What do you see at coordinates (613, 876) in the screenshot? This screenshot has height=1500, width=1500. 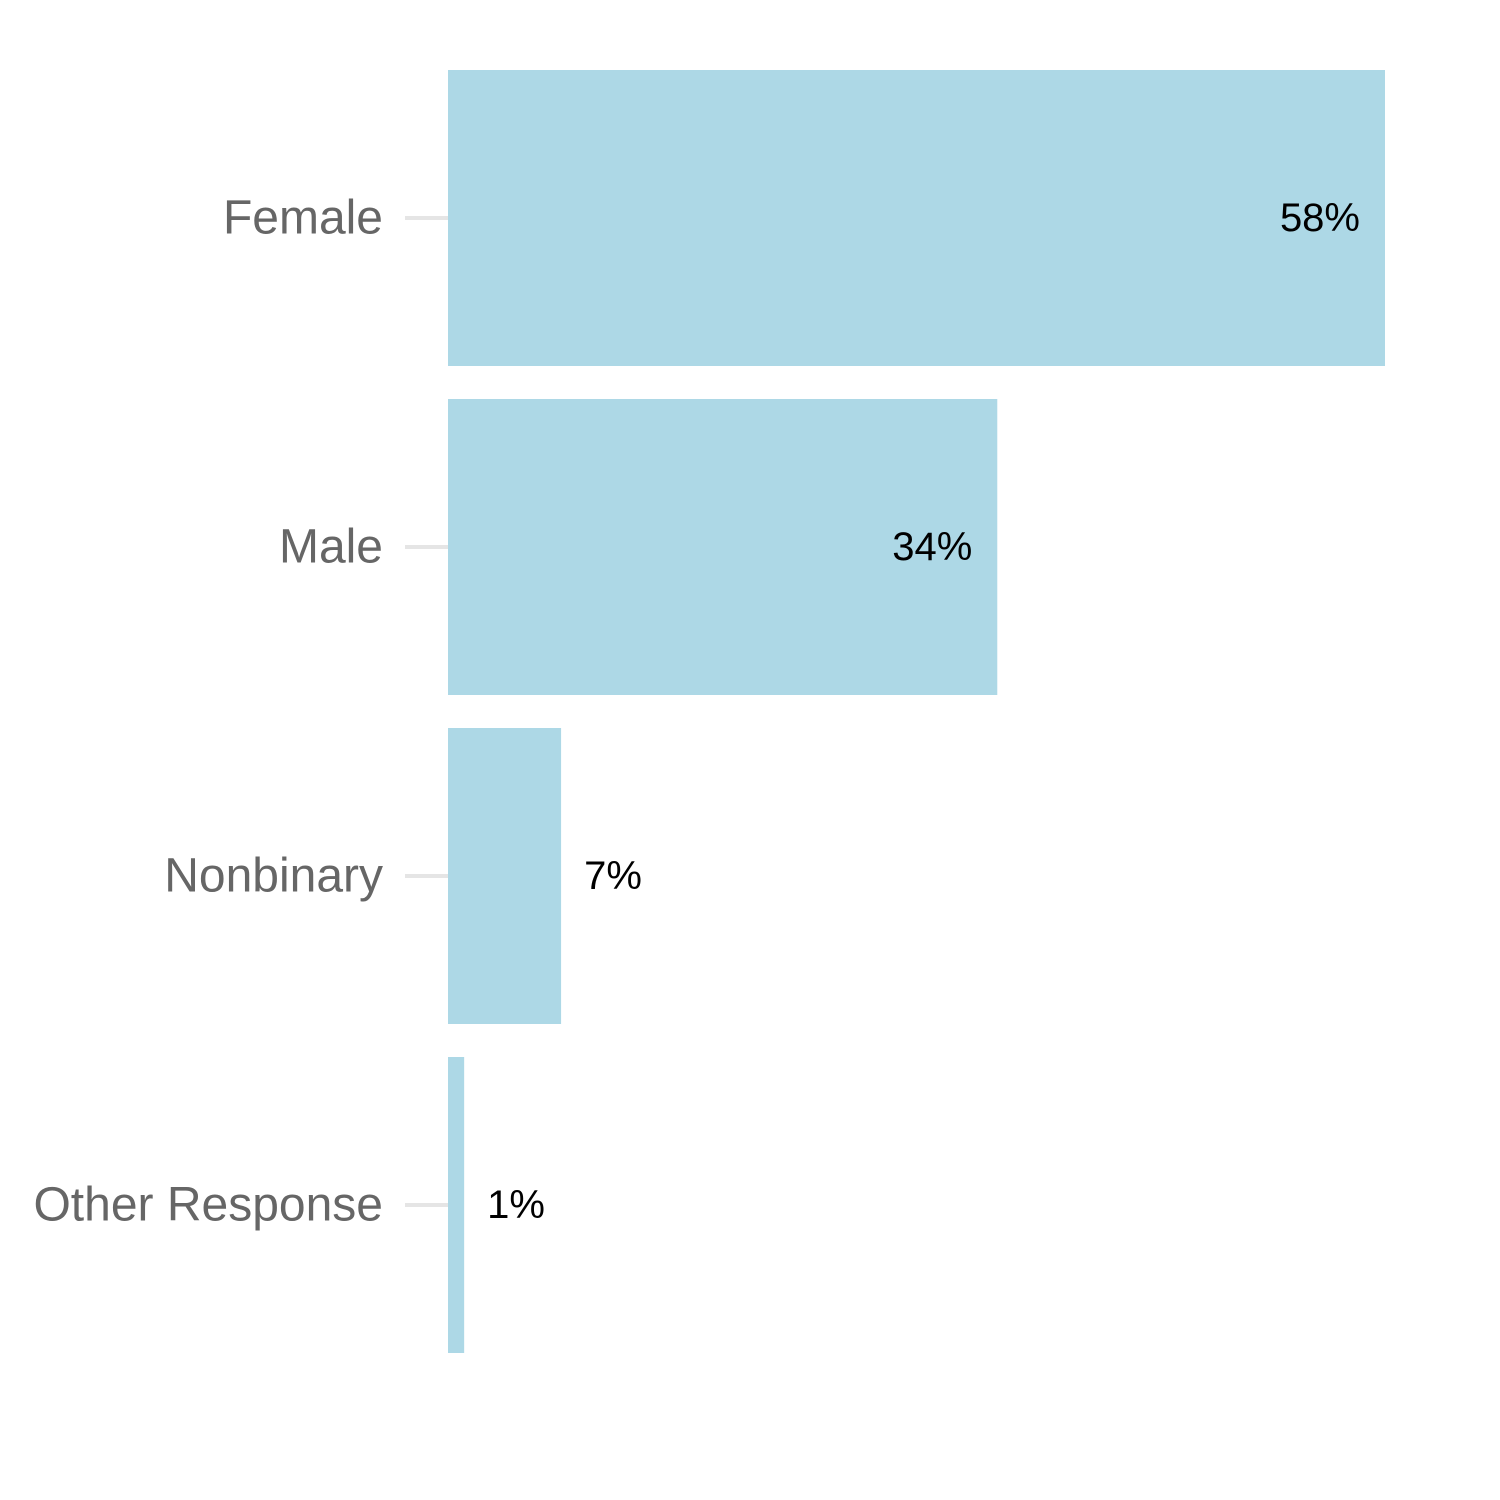 I see `value-label-nonbinary: 7%` at bounding box center [613, 876].